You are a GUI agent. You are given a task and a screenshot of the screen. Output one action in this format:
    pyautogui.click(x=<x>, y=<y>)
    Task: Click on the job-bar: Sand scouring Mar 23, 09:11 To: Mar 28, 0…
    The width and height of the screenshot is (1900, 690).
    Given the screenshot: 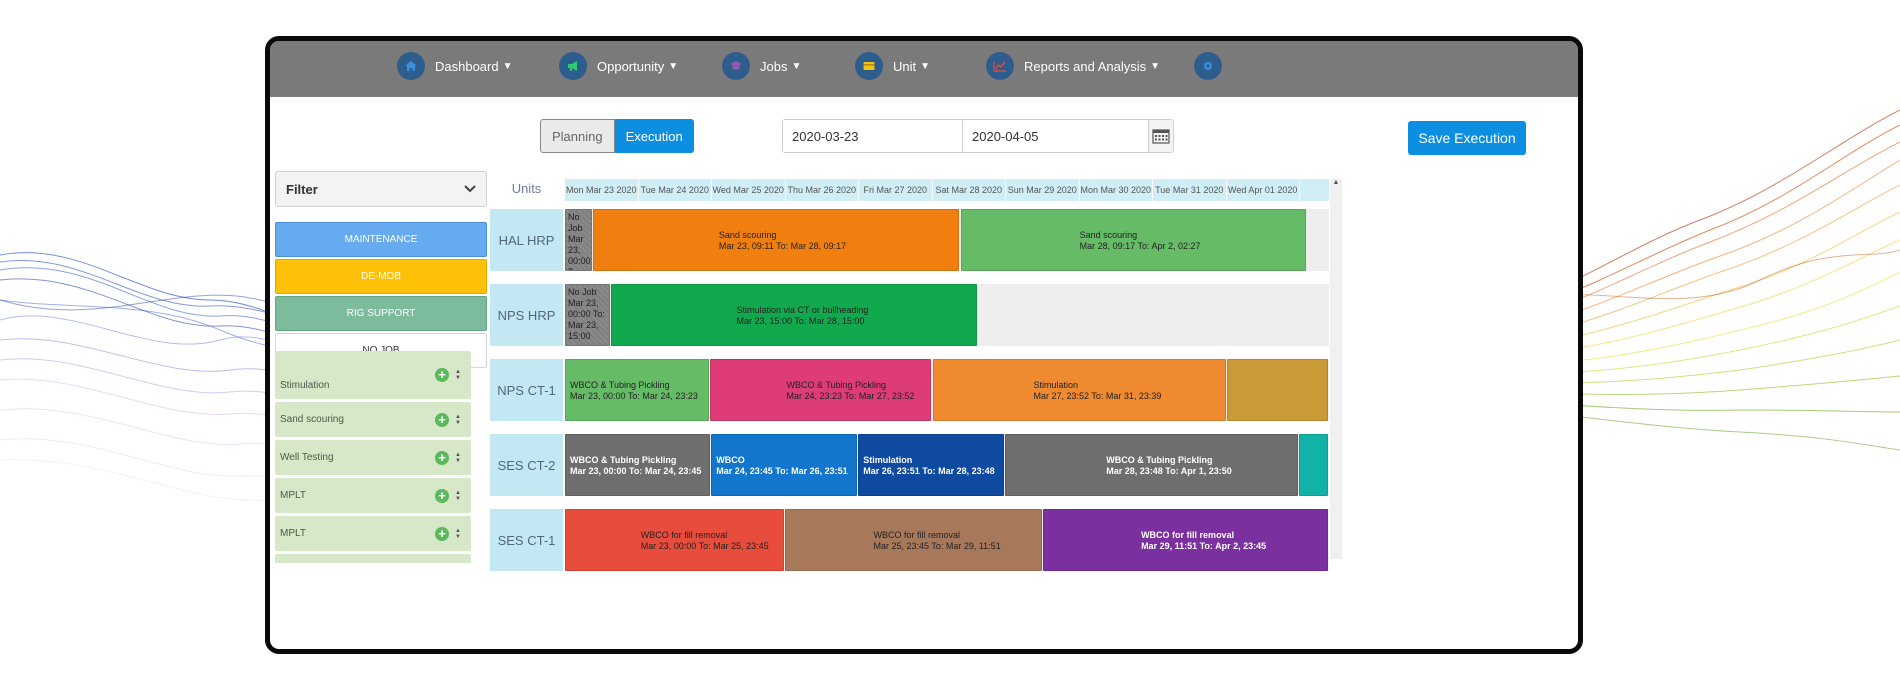 What is the action you would take?
    pyautogui.click(x=776, y=240)
    